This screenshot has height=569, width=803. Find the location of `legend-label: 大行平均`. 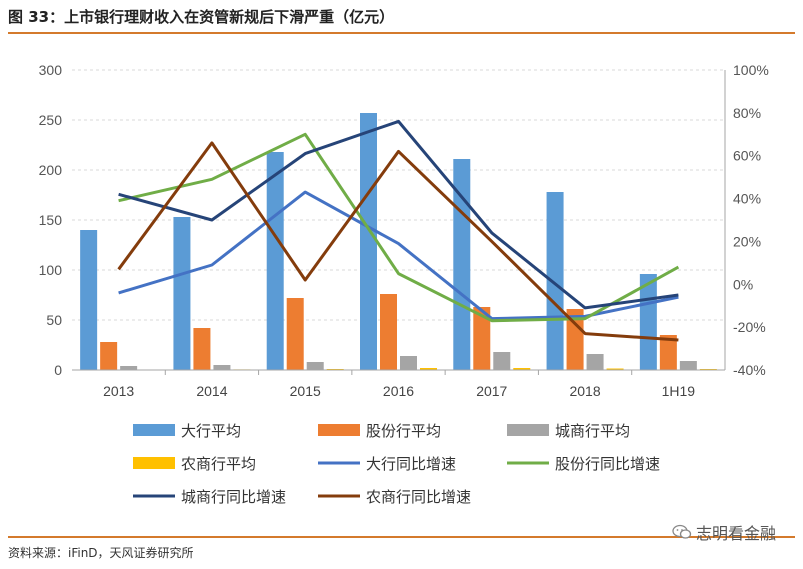

legend-label: 大行平均 is located at coordinates (211, 431).